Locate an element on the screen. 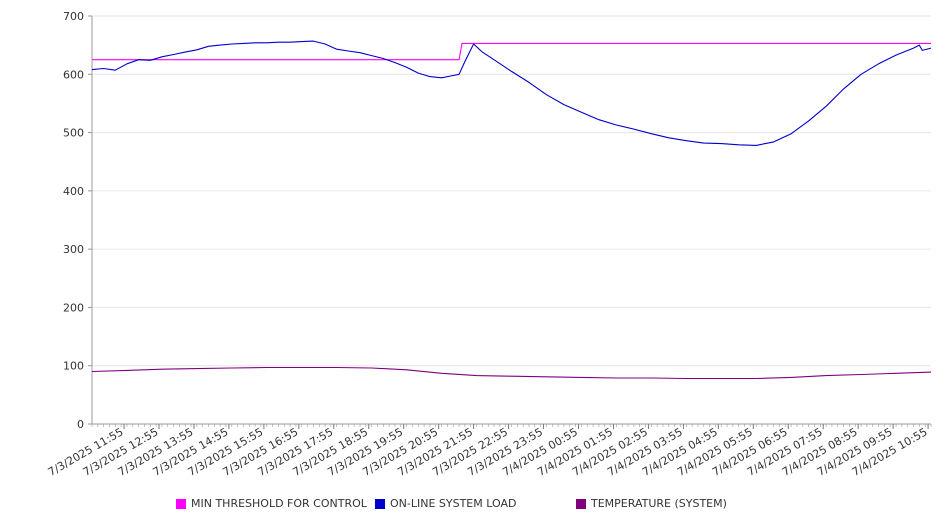 Image resolution: width=946 pixels, height=526 pixels. legend-label: TEMPERATURE (SYSTEM) is located at coordinates (659, 503).